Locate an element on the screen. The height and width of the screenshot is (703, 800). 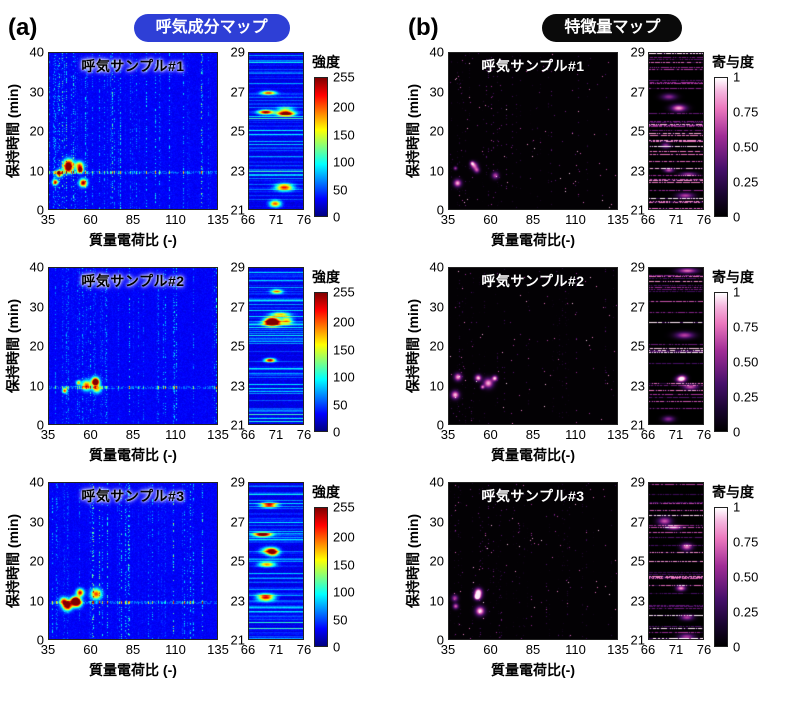
colorbar-tick: 1 is located at coordinates (737, 77).